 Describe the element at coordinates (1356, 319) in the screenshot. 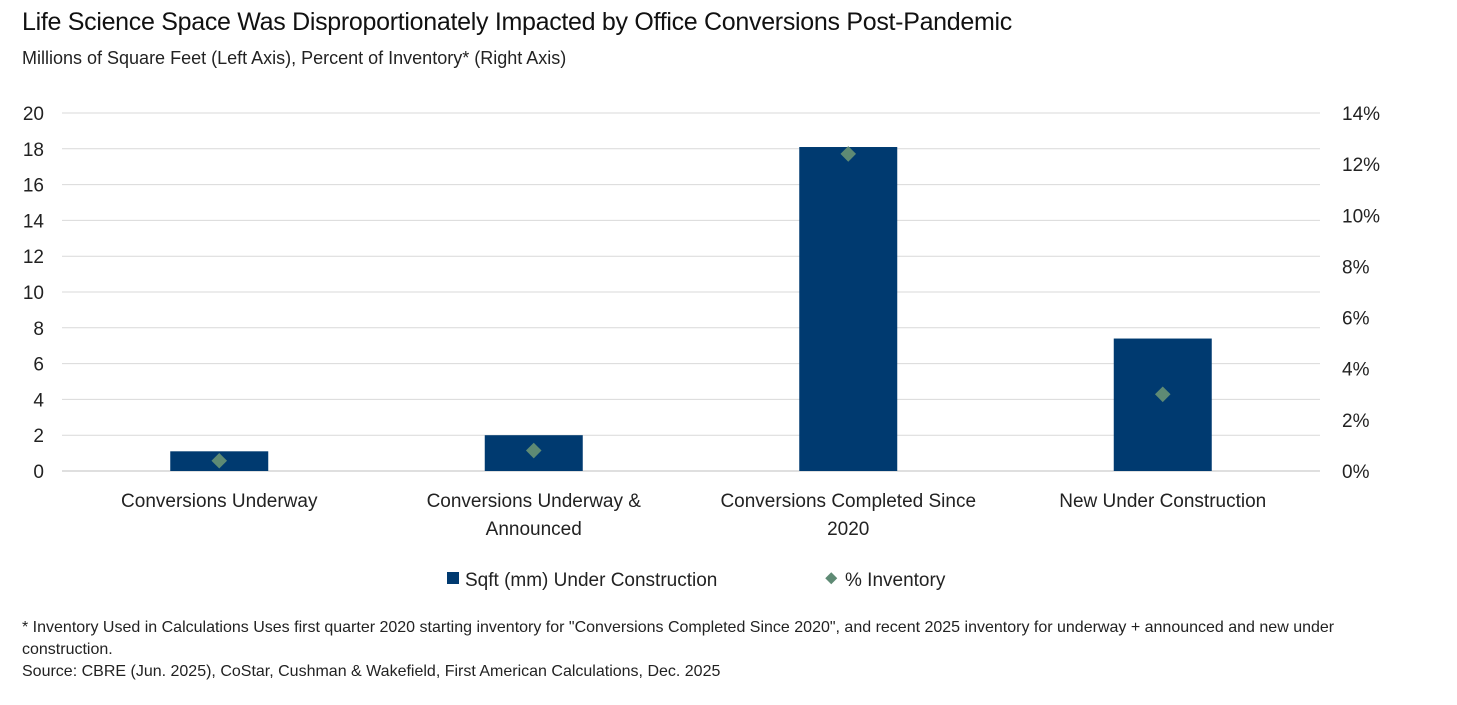

I see `right-tick-label: 6%` at that location.